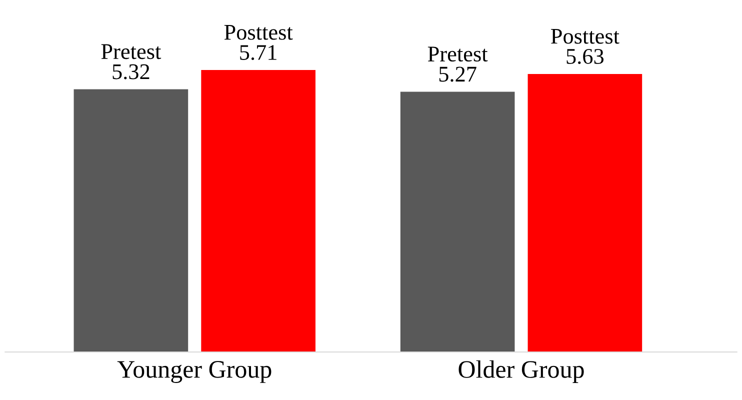 The width and height of the screenshot is (742, 400). I want to click on series-label: Pretest, so click(131, 52).